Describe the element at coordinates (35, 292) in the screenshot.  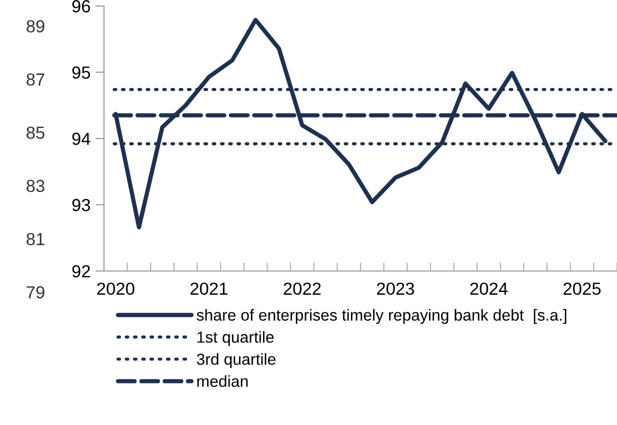
I see `y2-tick-label: 79` at that location.